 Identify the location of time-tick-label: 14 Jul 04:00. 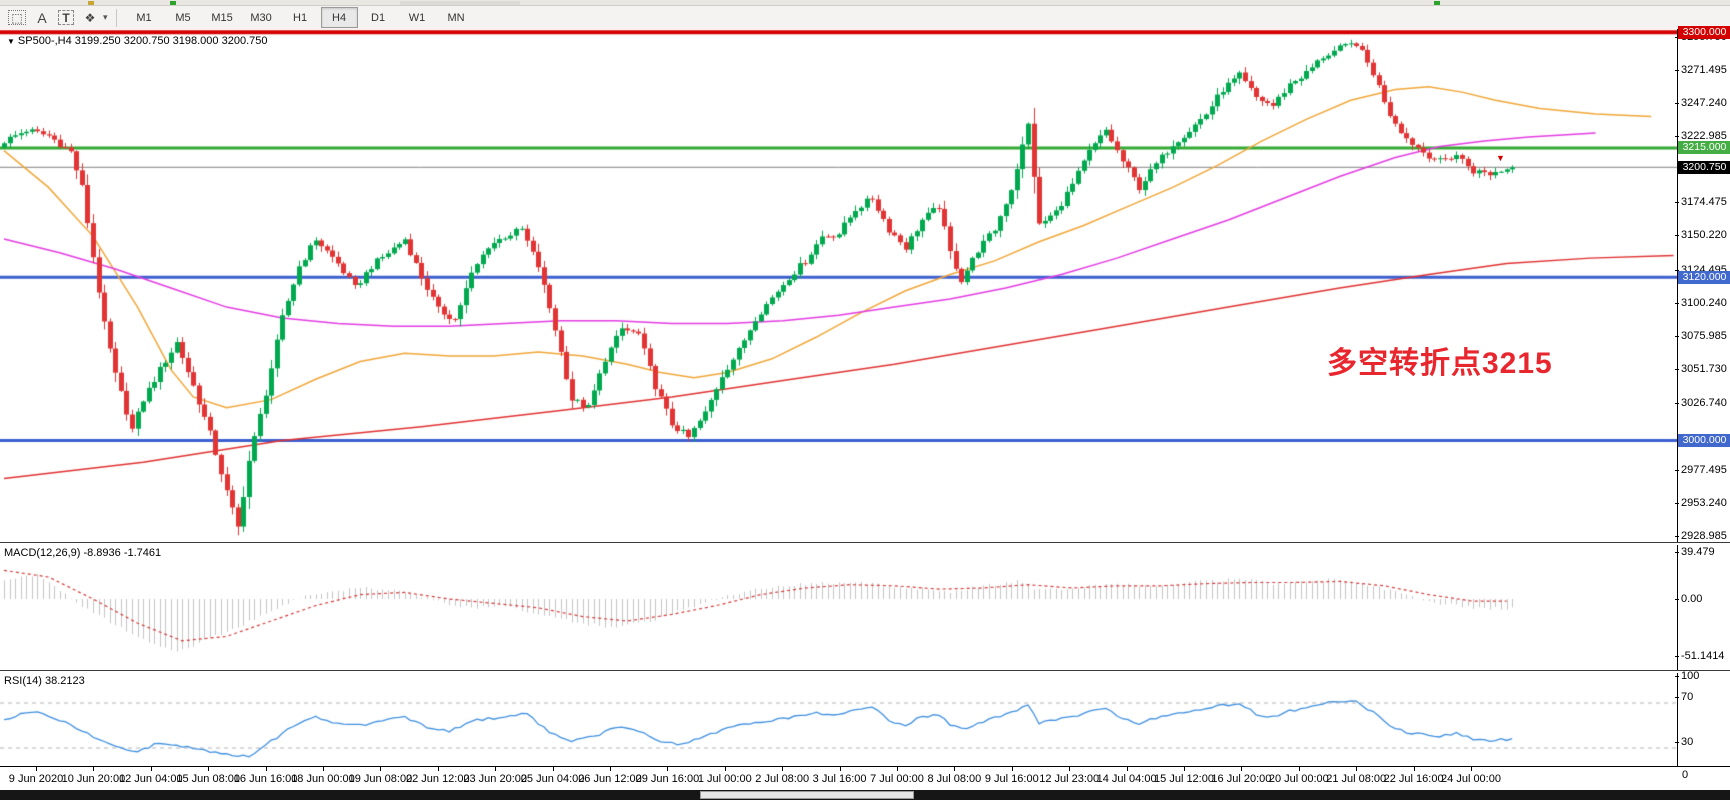
(1126, 779).